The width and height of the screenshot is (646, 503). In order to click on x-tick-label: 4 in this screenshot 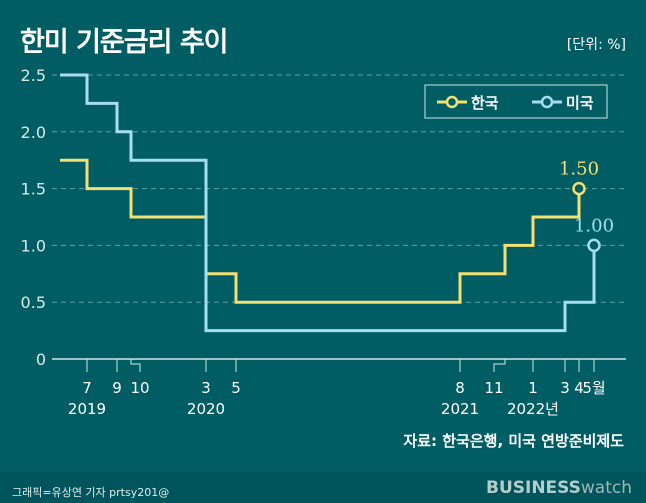, I will do `click(579, 388)`.